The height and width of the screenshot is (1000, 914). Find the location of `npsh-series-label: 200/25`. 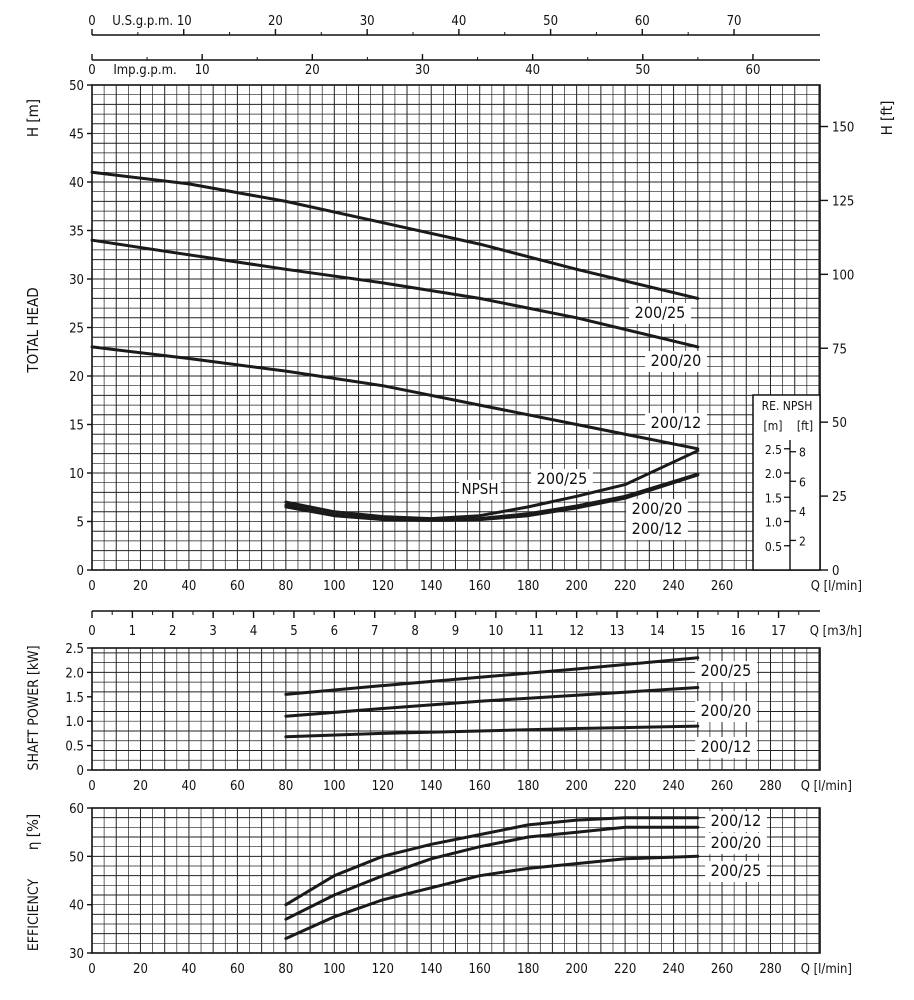

npsh-series-label: 200/25 is located at coordinates (562, 478).